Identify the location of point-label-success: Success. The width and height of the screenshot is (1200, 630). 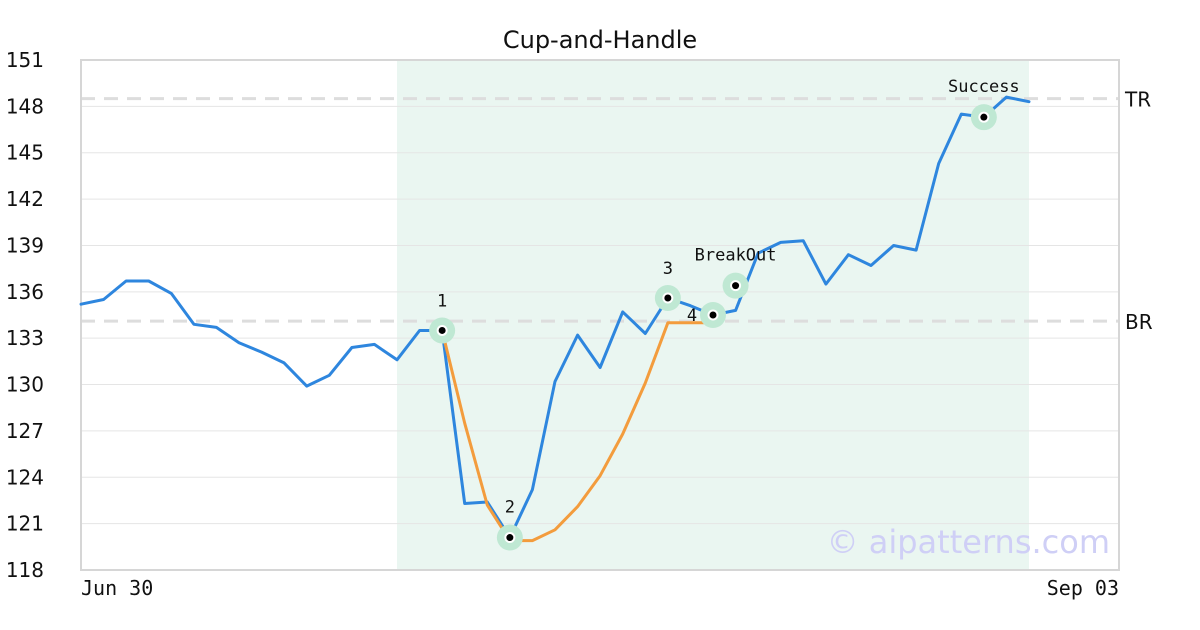
(984, 87).